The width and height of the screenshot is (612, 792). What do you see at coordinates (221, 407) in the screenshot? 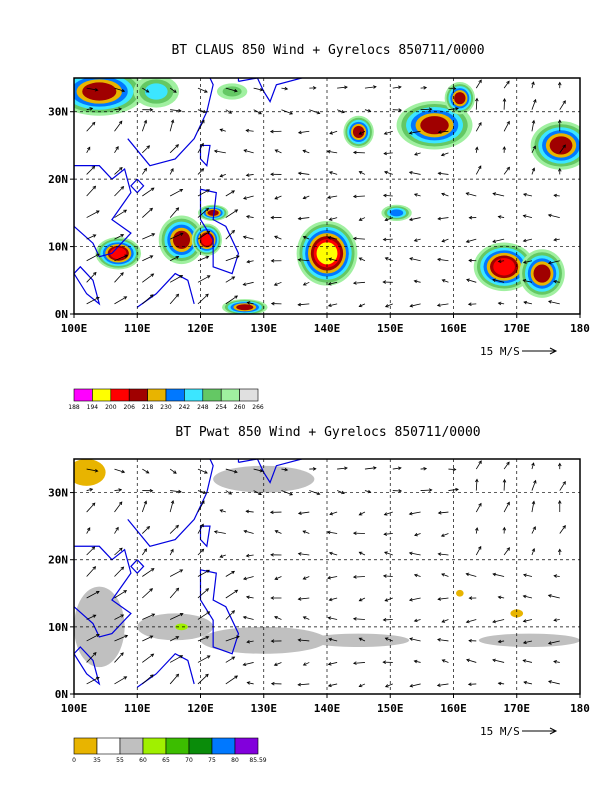
I see `colorbar-label: 254` at bounding box center [221, 407].